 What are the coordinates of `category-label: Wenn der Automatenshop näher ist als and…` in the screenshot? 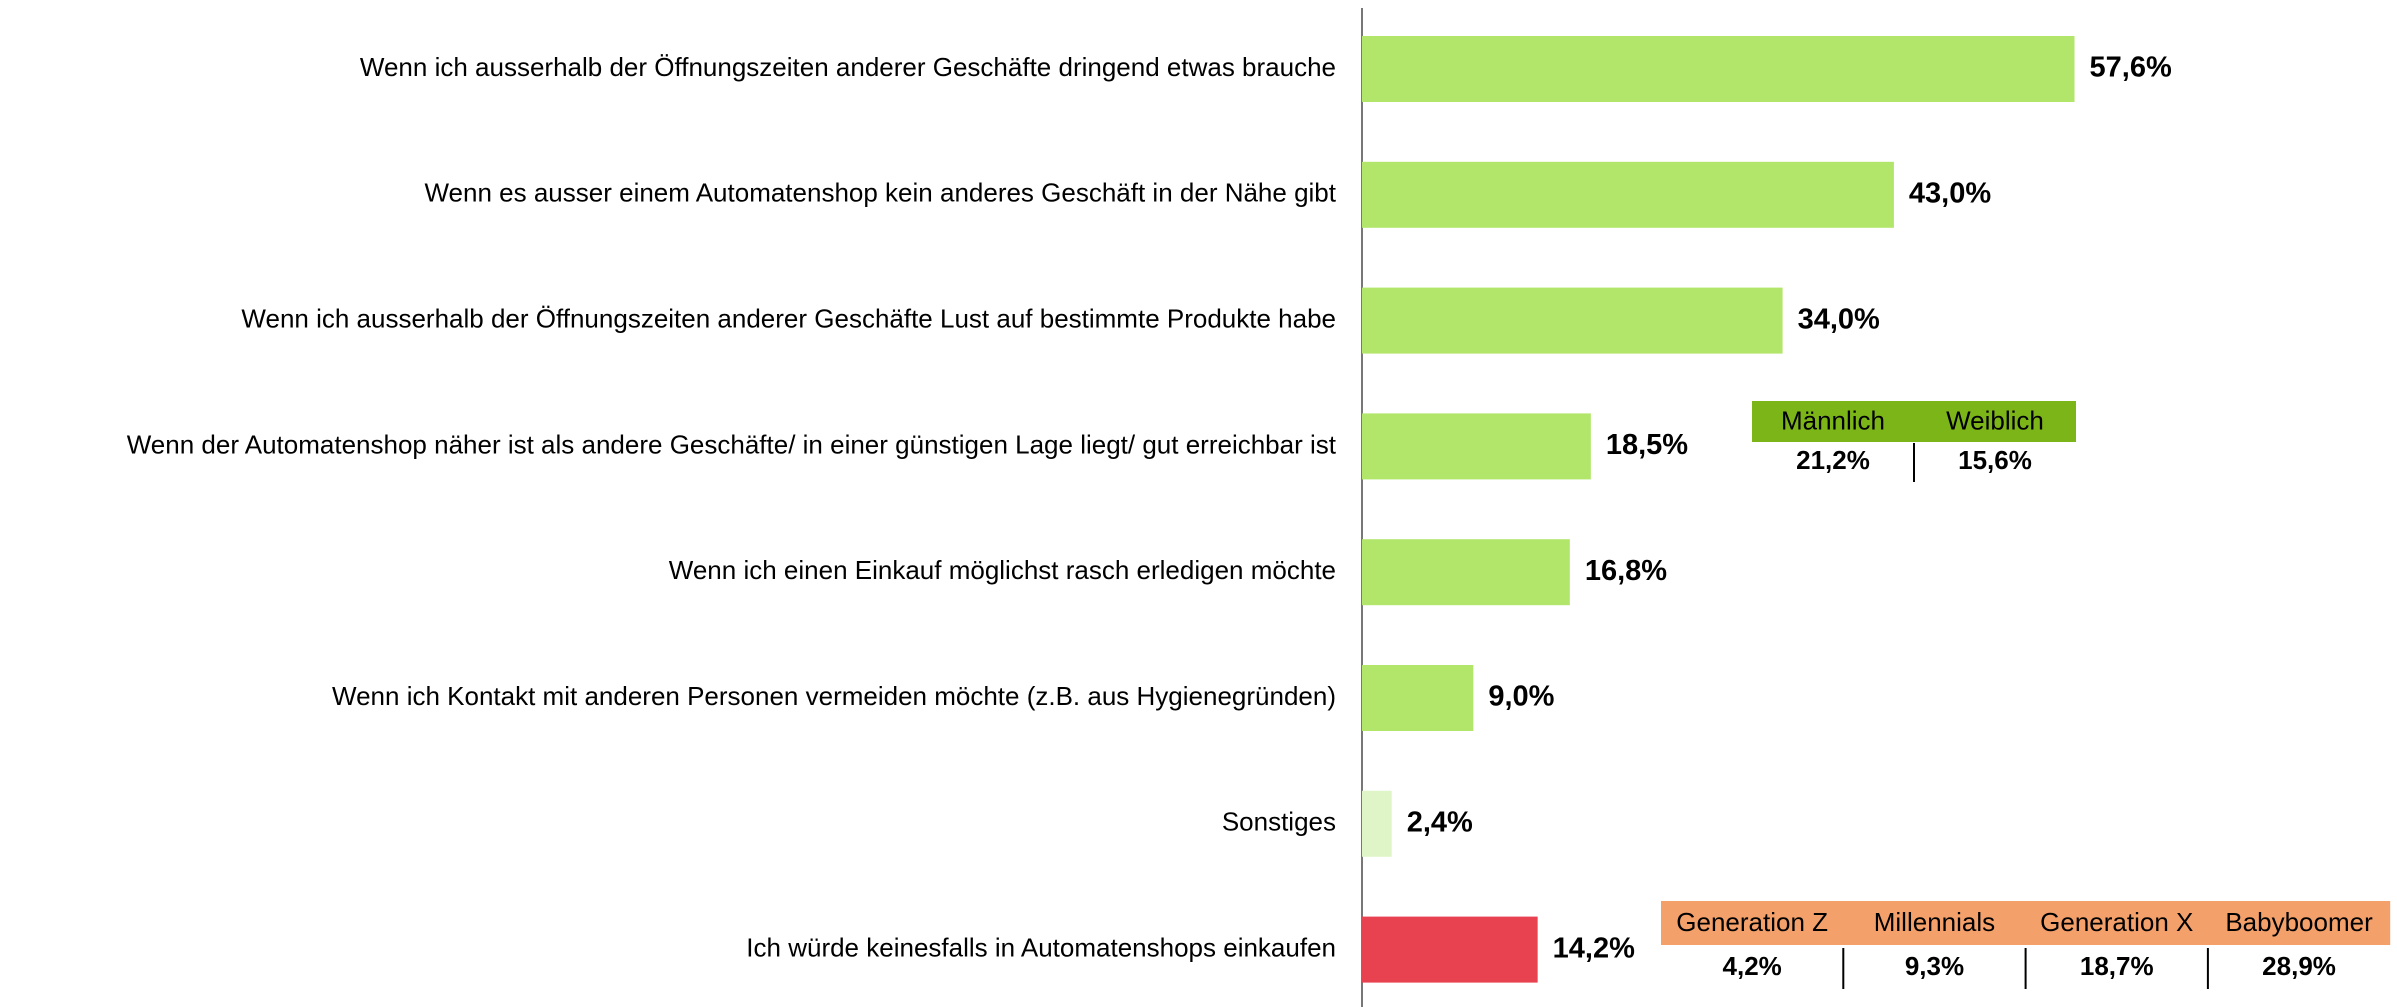 It's located at (732, 444).